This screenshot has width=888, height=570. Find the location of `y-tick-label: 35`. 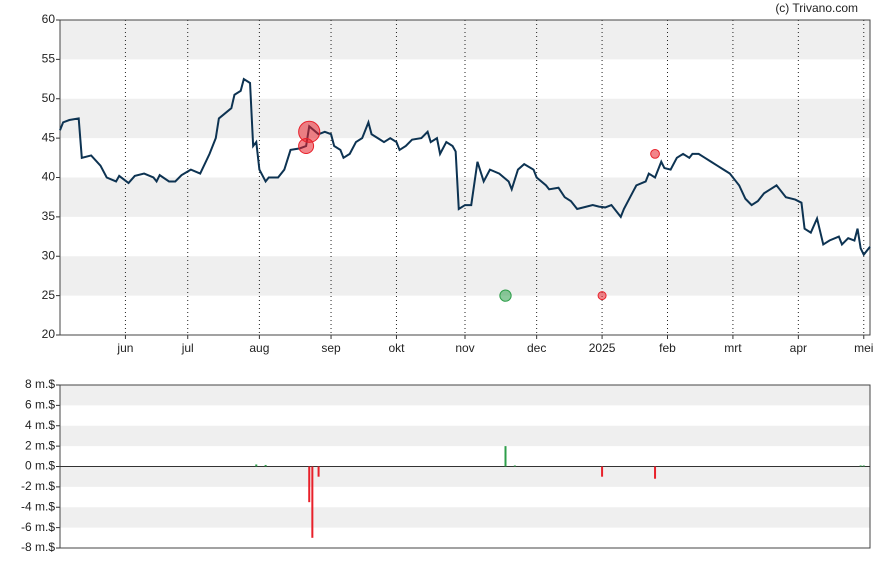

y-tick-label: 35 is located at coordinates (49, 216).